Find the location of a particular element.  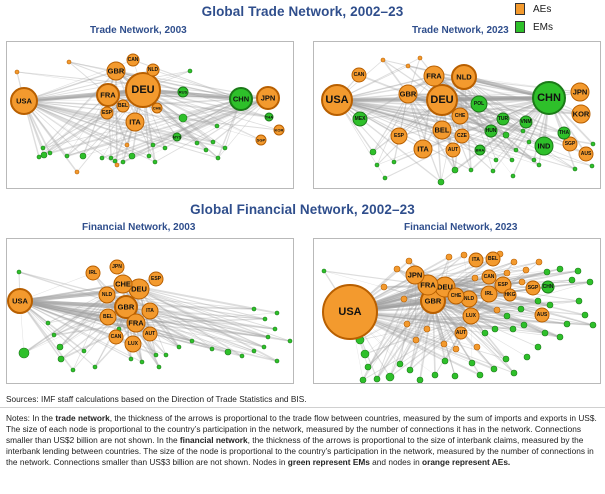

node-ita: ITA is located at coordinates (150, 311).